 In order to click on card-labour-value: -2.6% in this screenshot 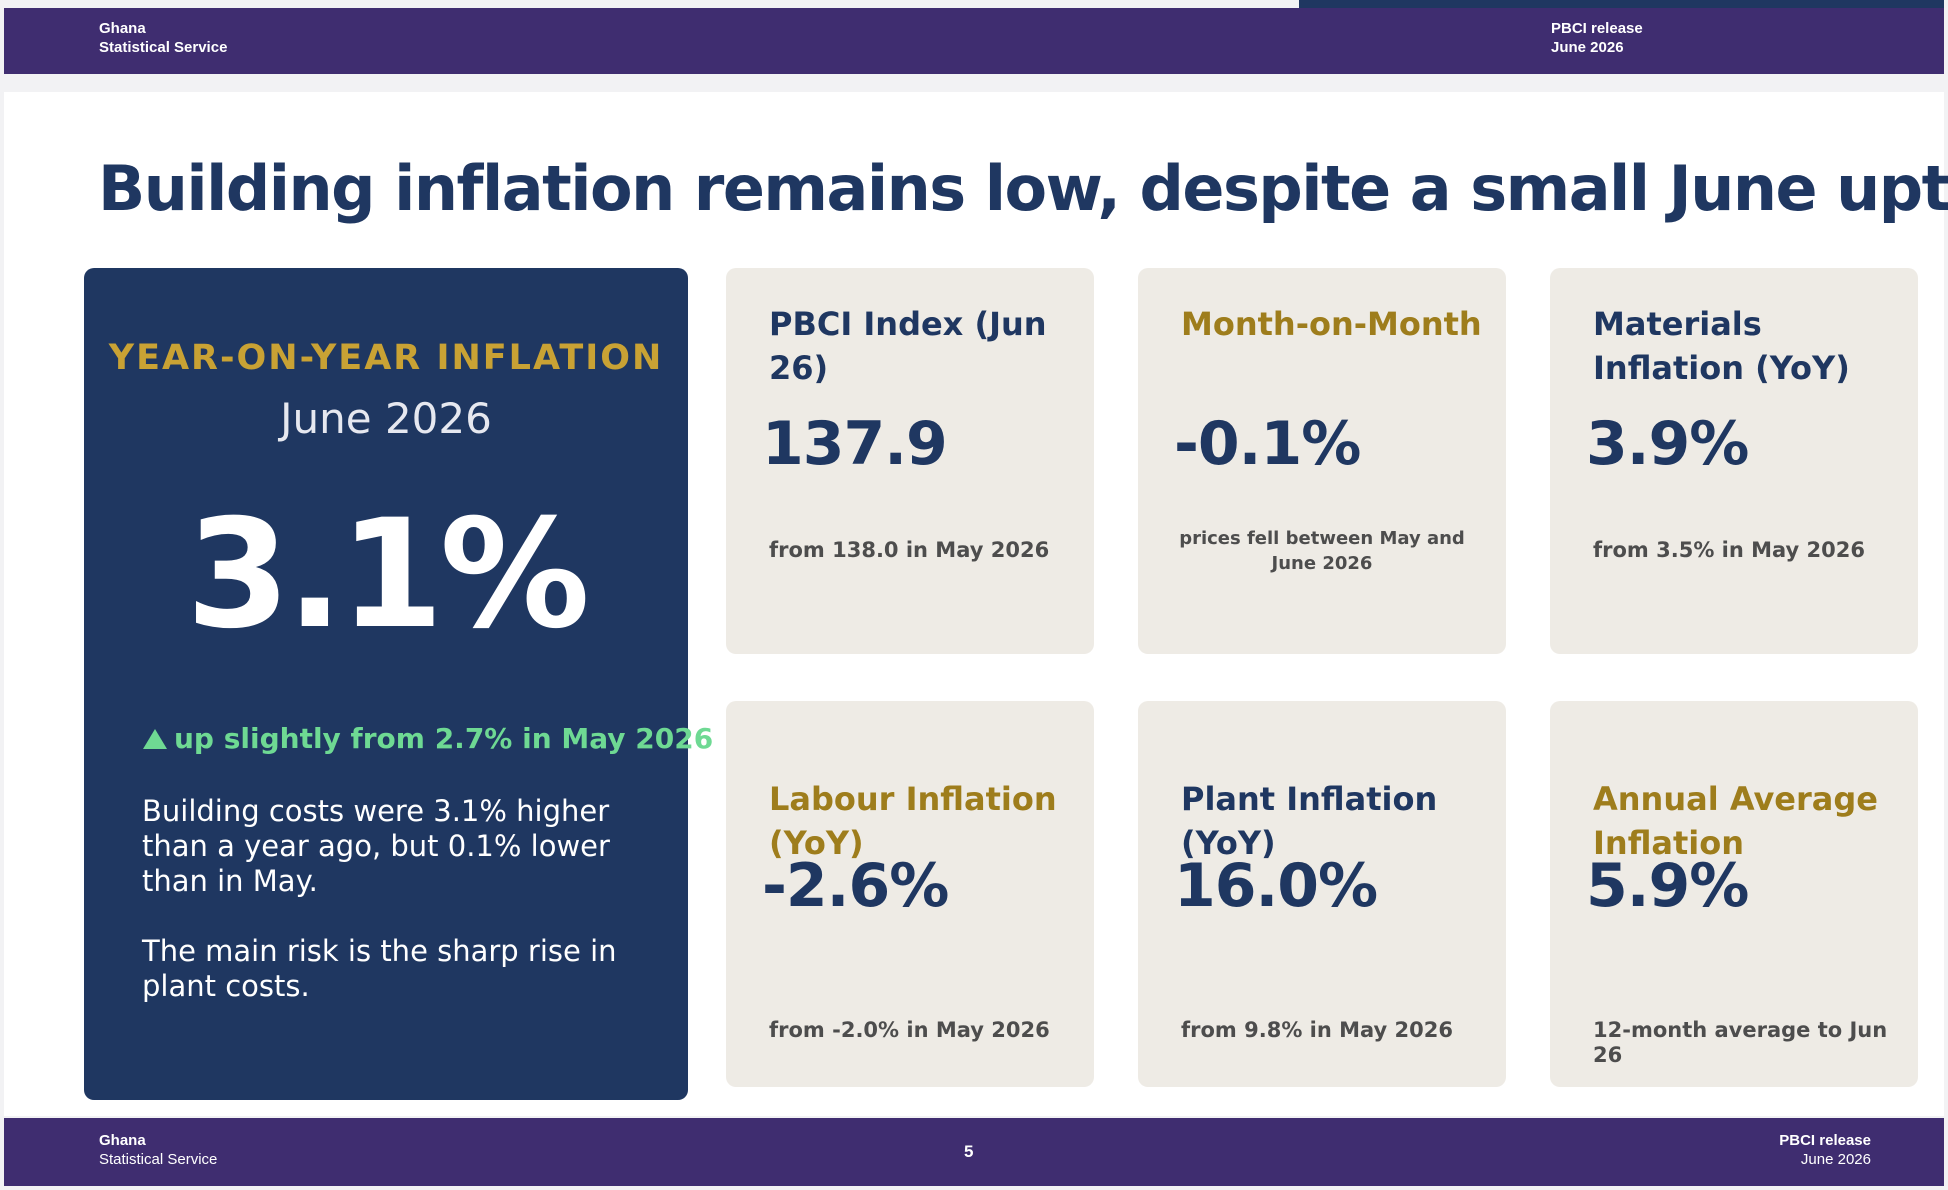, I will do `click(855, 886)`.